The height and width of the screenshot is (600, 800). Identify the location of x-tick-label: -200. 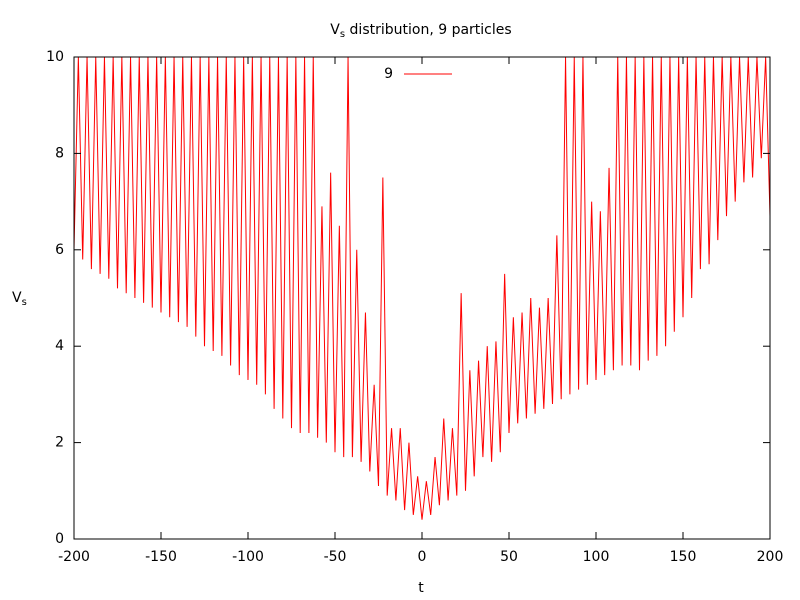
(74, 557).